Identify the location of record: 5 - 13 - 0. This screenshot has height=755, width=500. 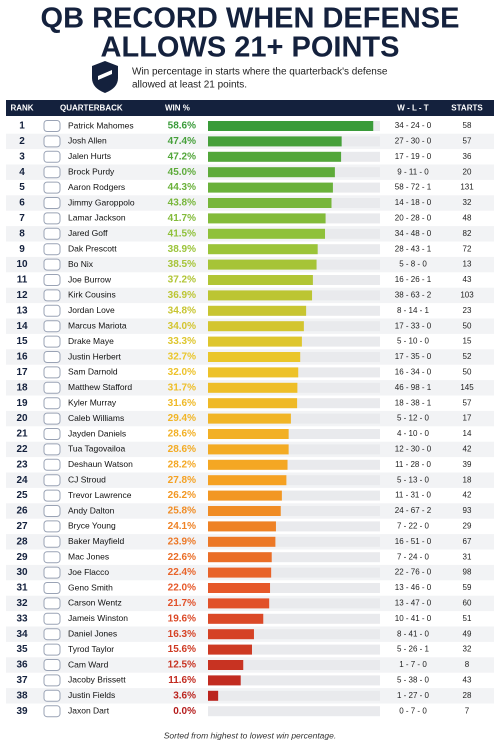
(413, 479).